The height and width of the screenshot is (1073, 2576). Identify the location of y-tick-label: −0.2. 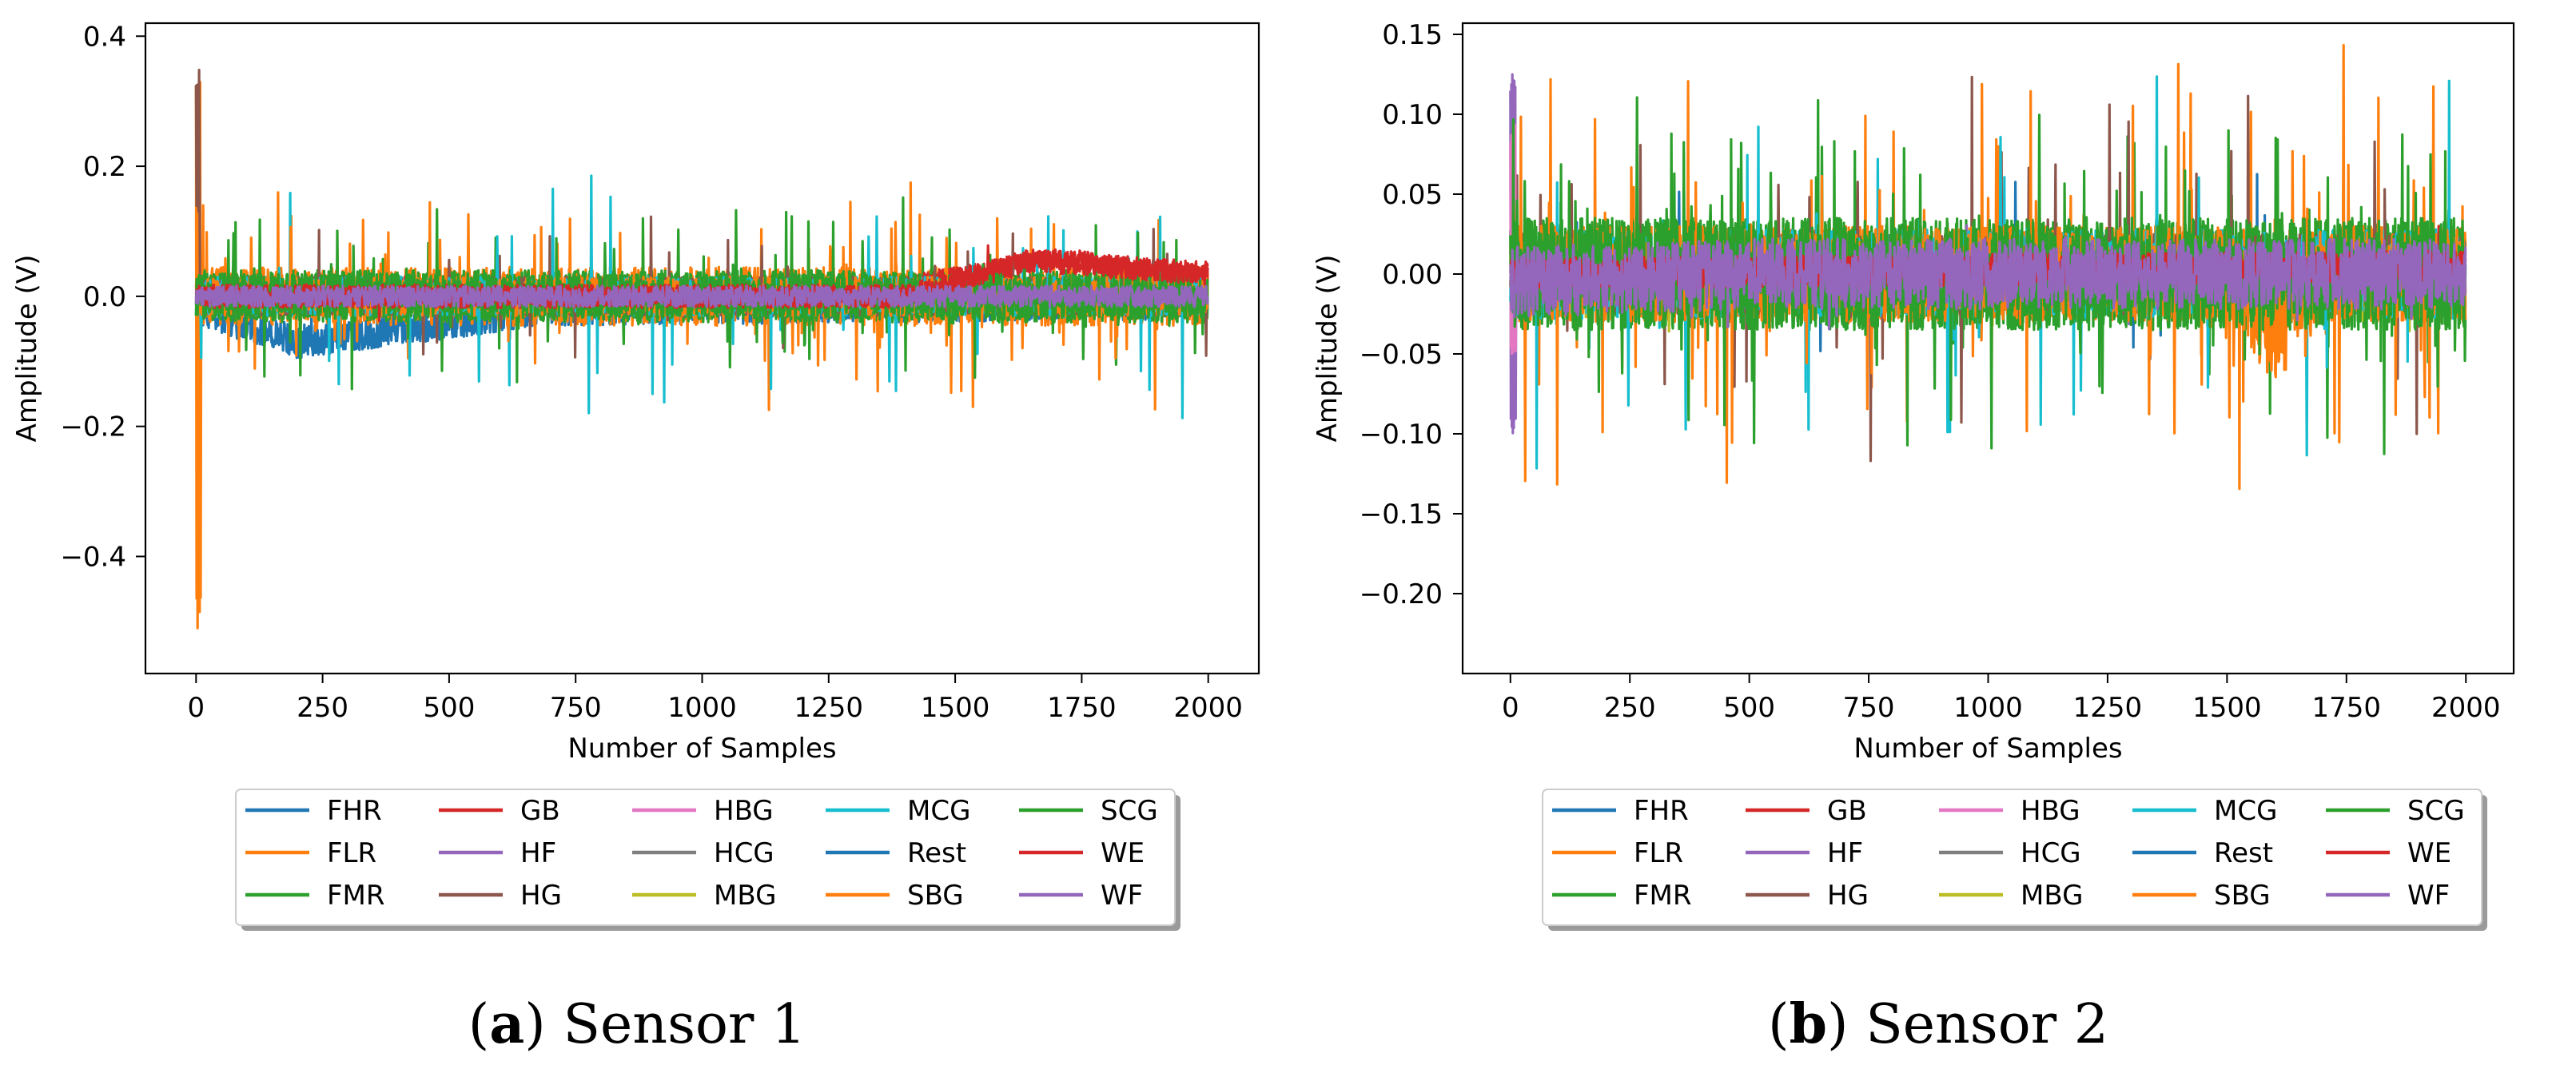
(93, 427).